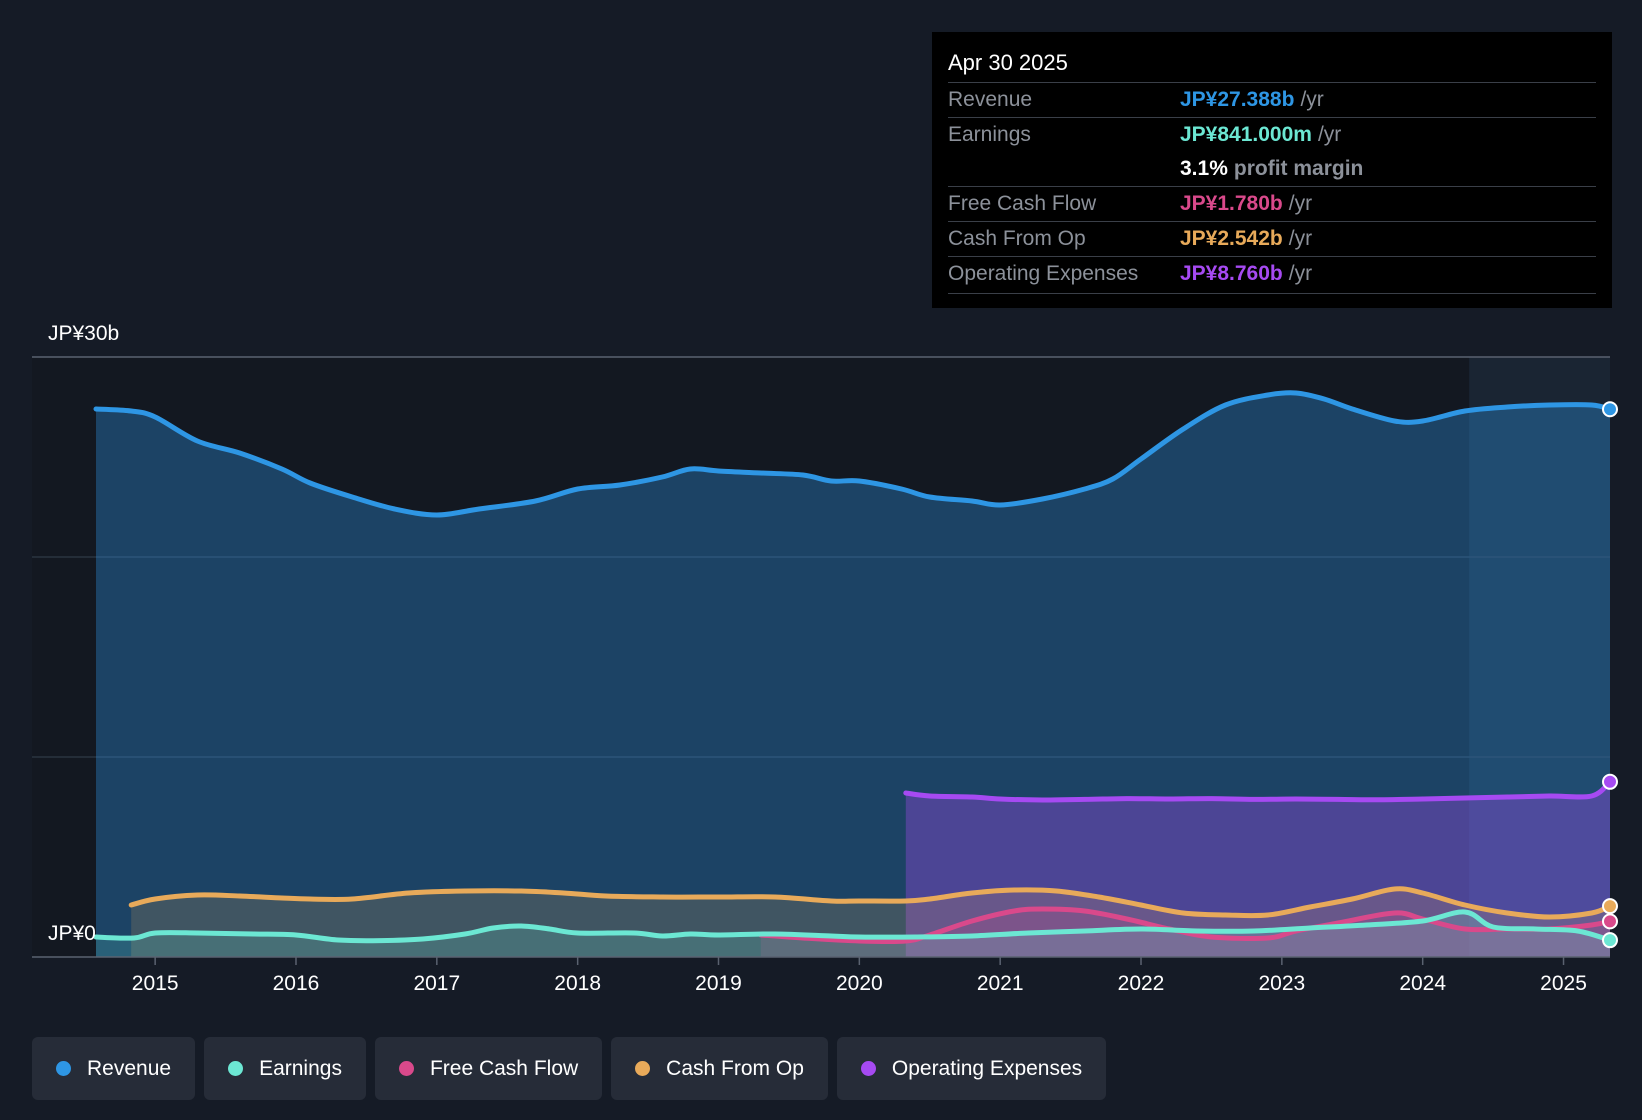  I want to click on operating-expenses-end-point, so click(1610, 781).